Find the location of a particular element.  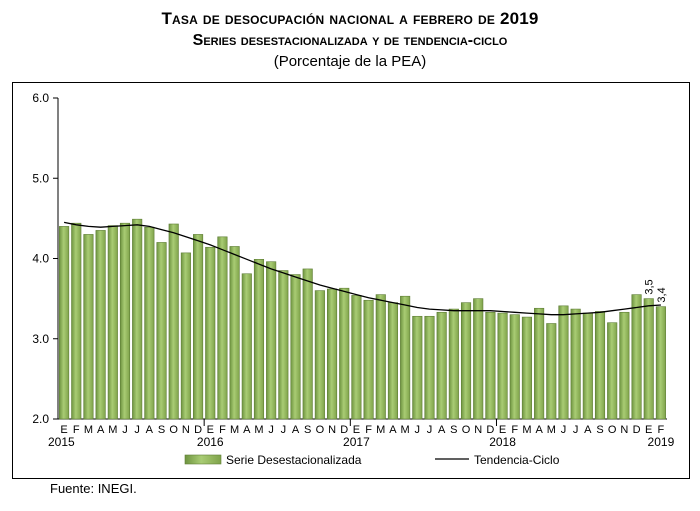

data-value-label: 3,4 is located at coordinates (662, 294).